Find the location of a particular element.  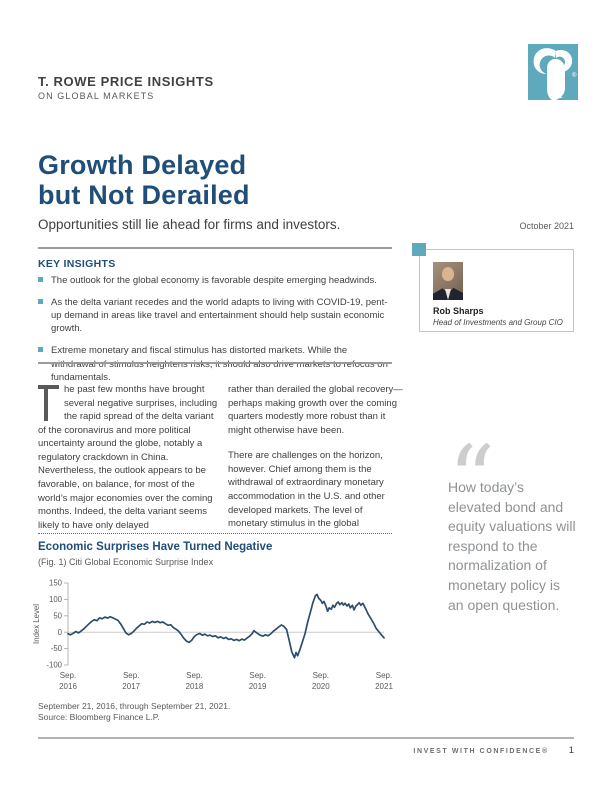

x-tick-label-year: 2019 is located at coordinates (258, 686).